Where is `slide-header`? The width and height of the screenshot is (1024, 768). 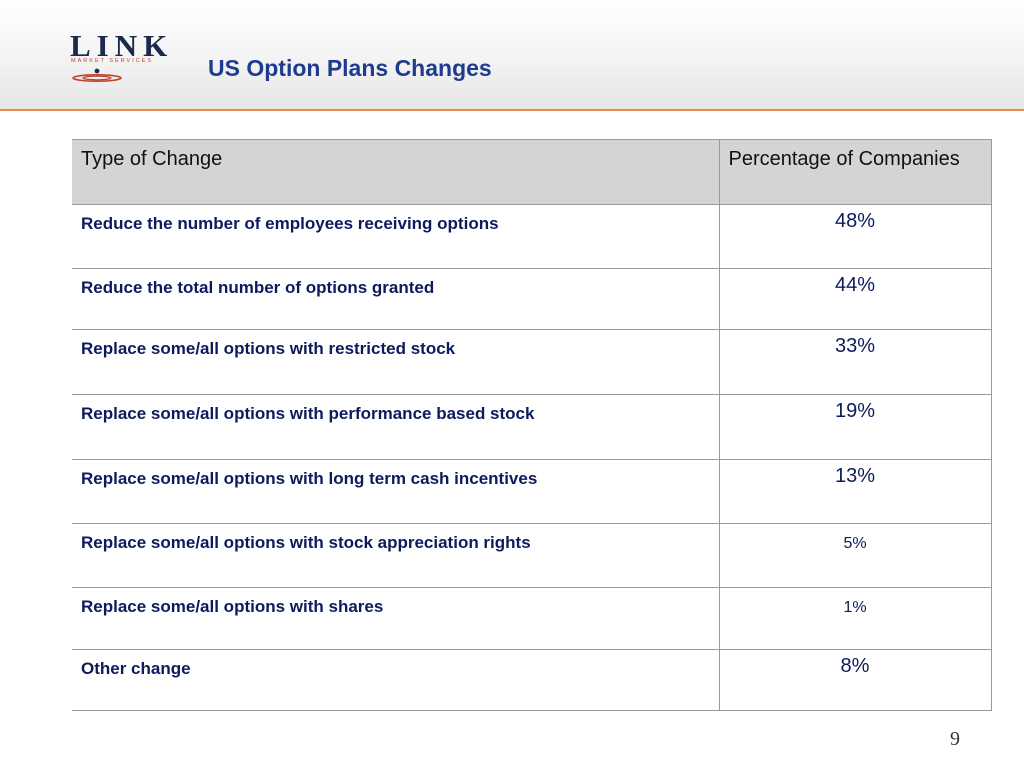
slide-header is located at coordinates (512, 55).